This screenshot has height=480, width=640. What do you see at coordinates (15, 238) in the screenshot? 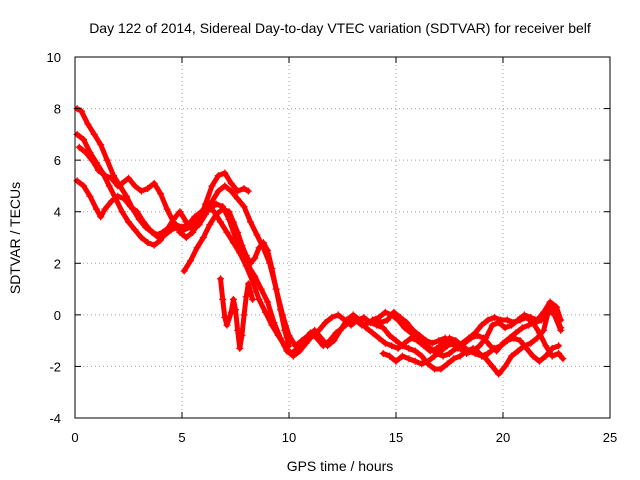
I see `y-axis-title: SDTVAR / TECUs` at bounding box center [15, 238].